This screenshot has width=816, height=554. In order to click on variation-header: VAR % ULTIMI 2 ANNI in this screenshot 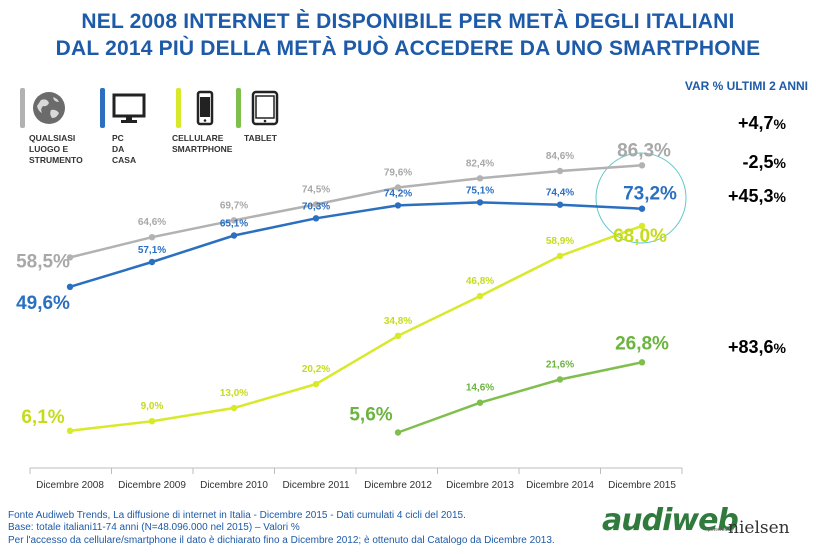, I will do `click(746, 86)`.